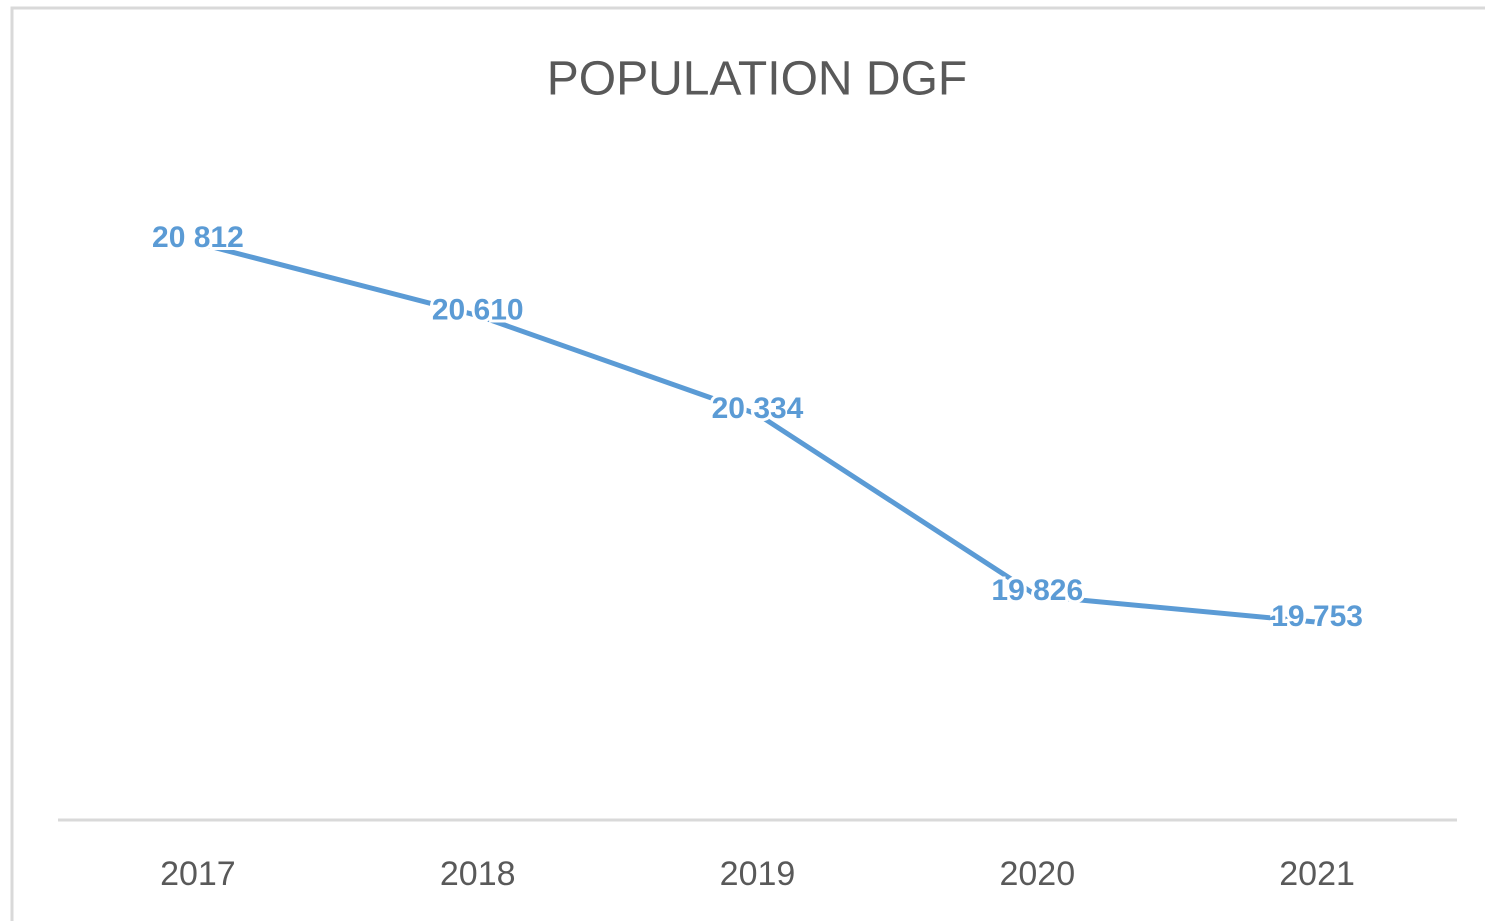  Describe the element at coordinates (758, 874) in the screenshot. I see `x-tick-label: 2019` at that location.